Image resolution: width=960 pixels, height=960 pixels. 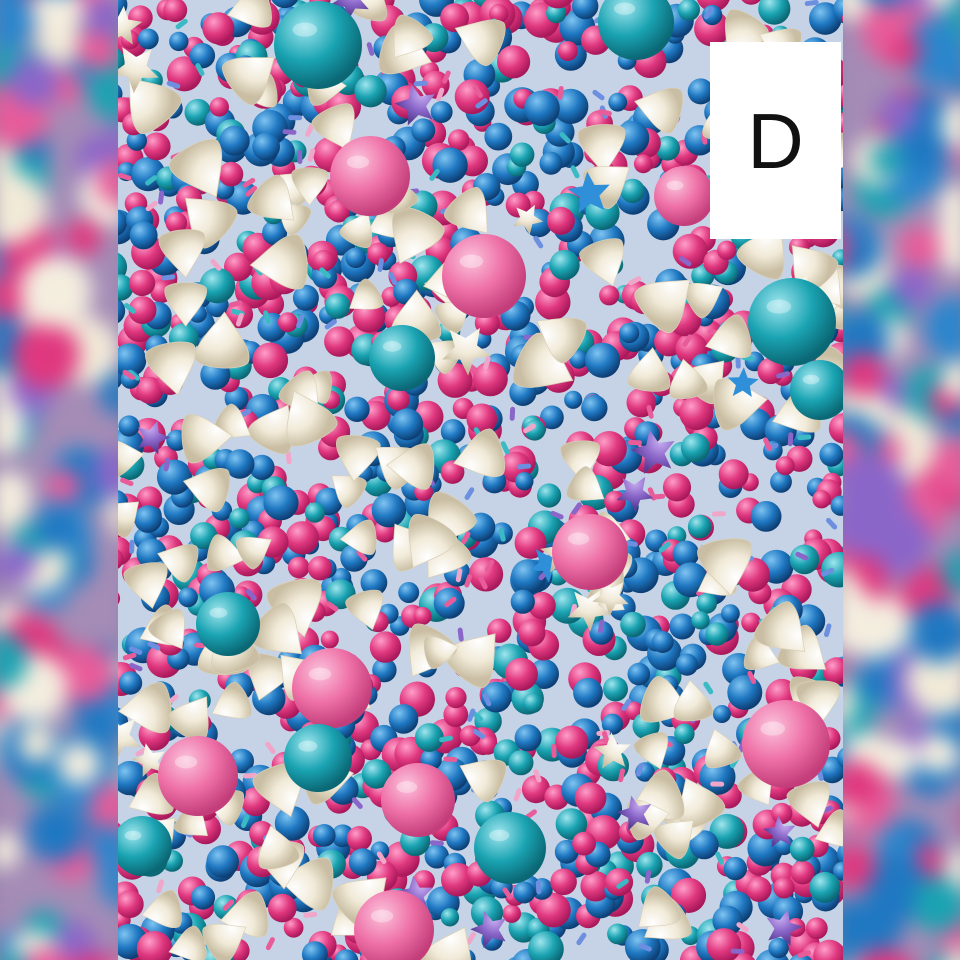 I want to click on blurred-border-left, so click(x=59, y=480).